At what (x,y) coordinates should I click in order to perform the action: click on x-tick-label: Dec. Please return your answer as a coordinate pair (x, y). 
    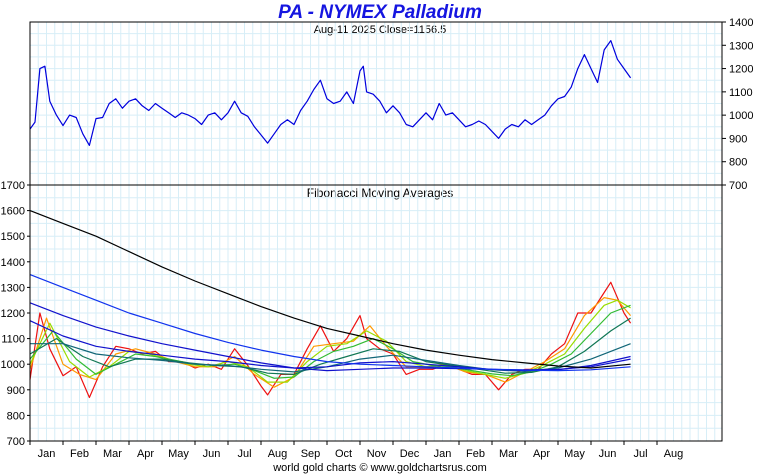
    Looking at the image, I should click on (410, 454).